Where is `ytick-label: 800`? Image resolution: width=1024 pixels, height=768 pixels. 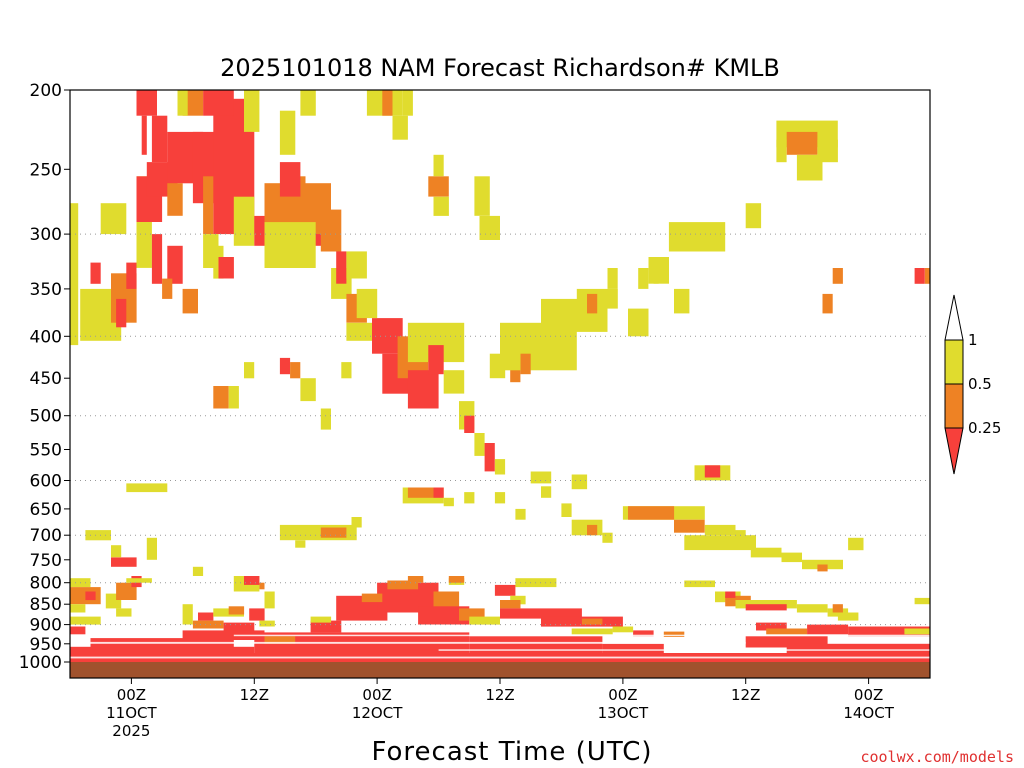
ytick-label: 800 is located at coordinates (46, 584).